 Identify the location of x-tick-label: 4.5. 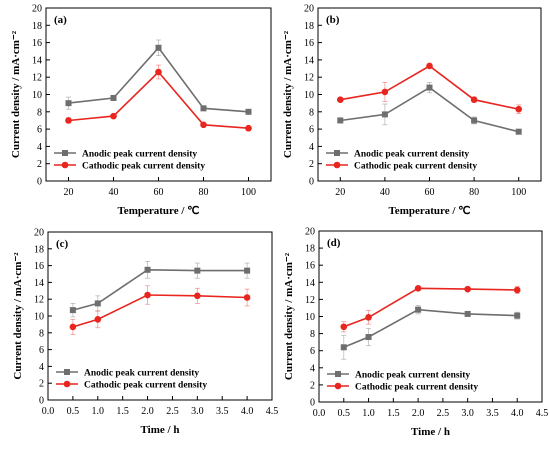
(272, 411).